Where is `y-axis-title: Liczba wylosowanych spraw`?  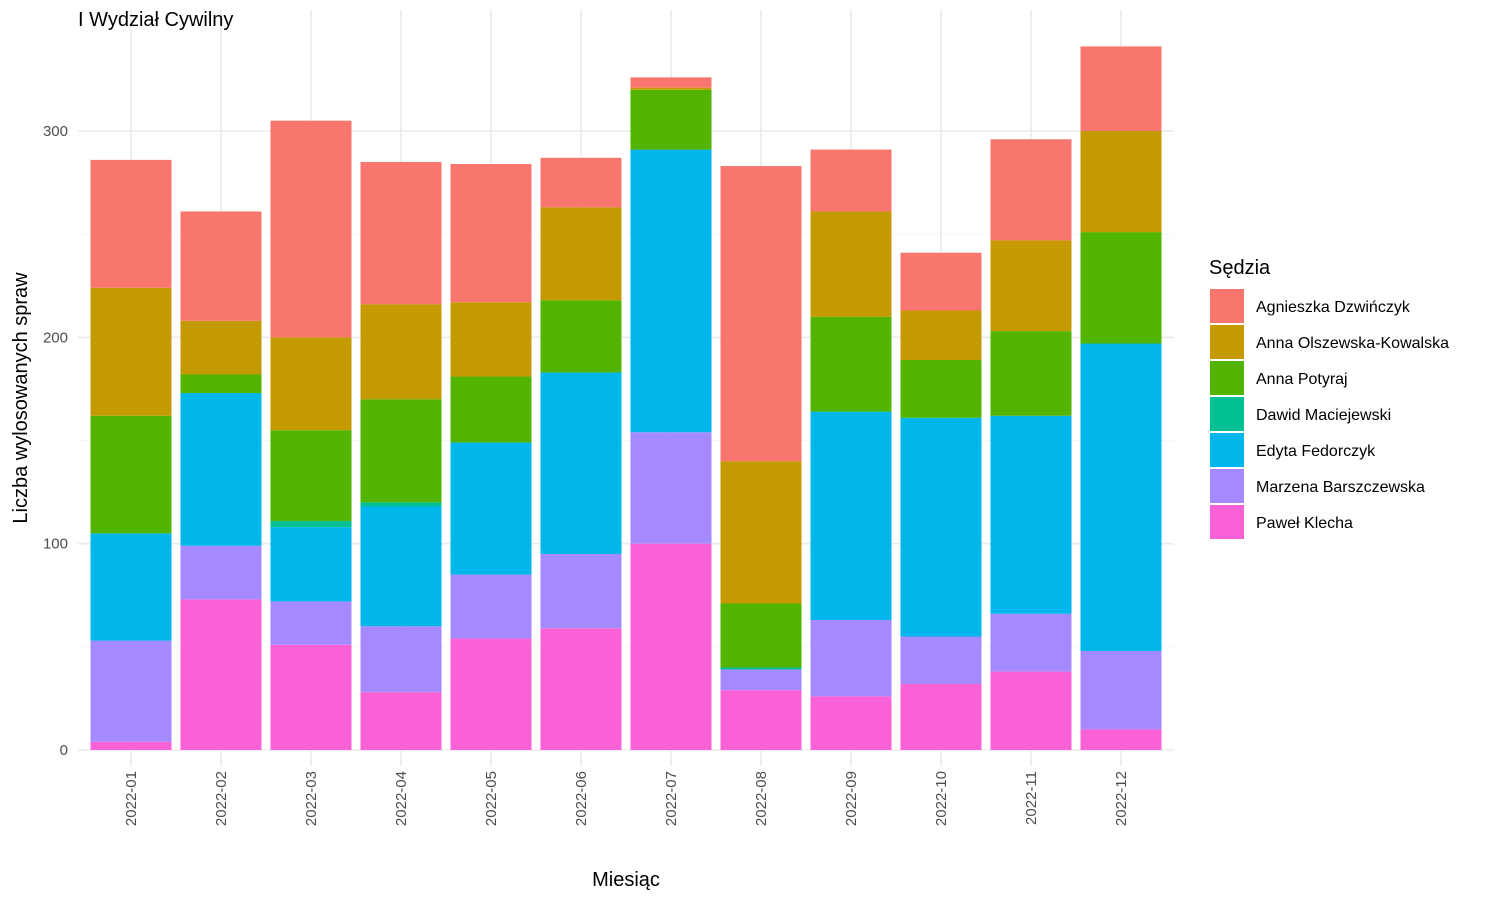 y-axis-title: Liczba wylosowanych spraw is located at coordinates (21, 398).